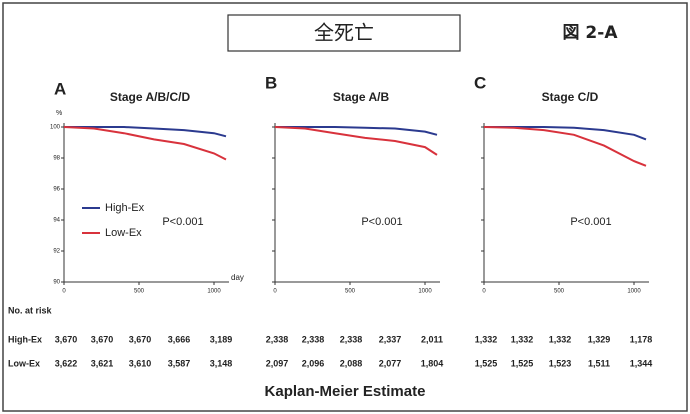 Image resolution: width=690 pixels, height=414 pixels. I want to click on legend-label: High-Ex, so click(125, 208).